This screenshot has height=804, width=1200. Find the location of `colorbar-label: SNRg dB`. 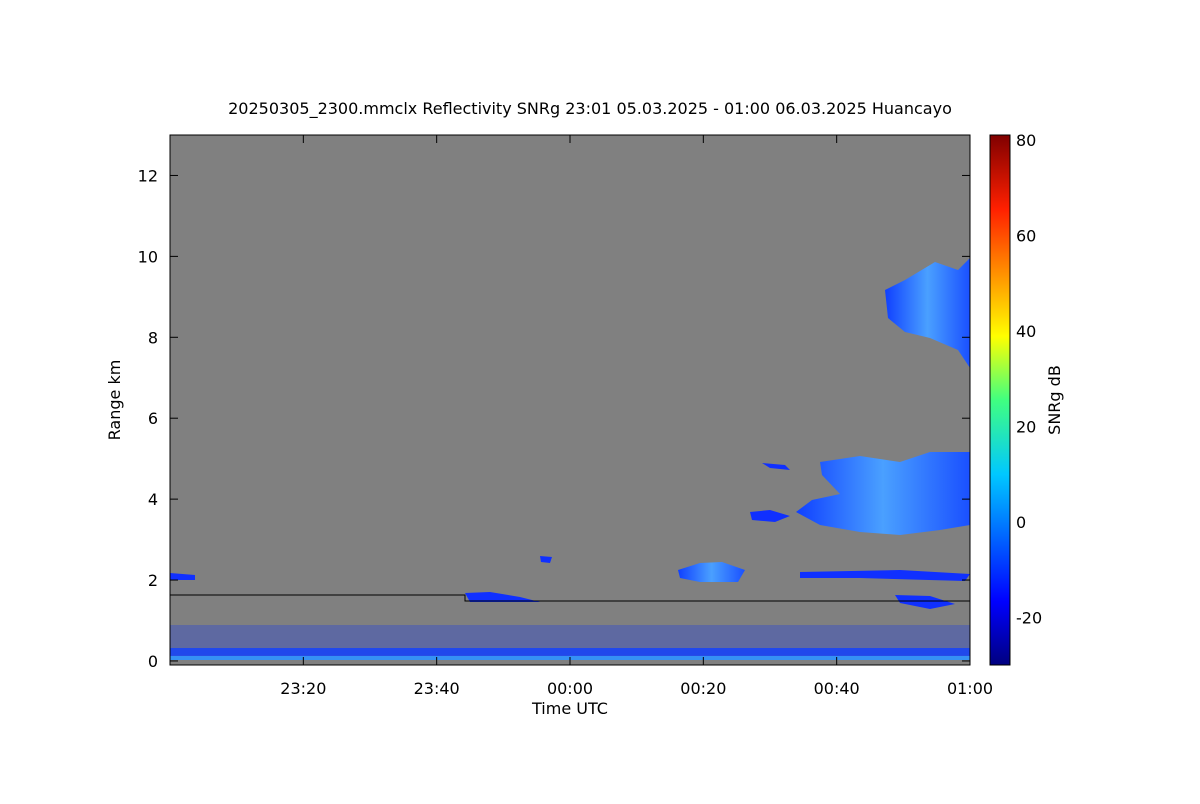

colorbar-label: SNRg dB is located at coordinates (1054, 400).